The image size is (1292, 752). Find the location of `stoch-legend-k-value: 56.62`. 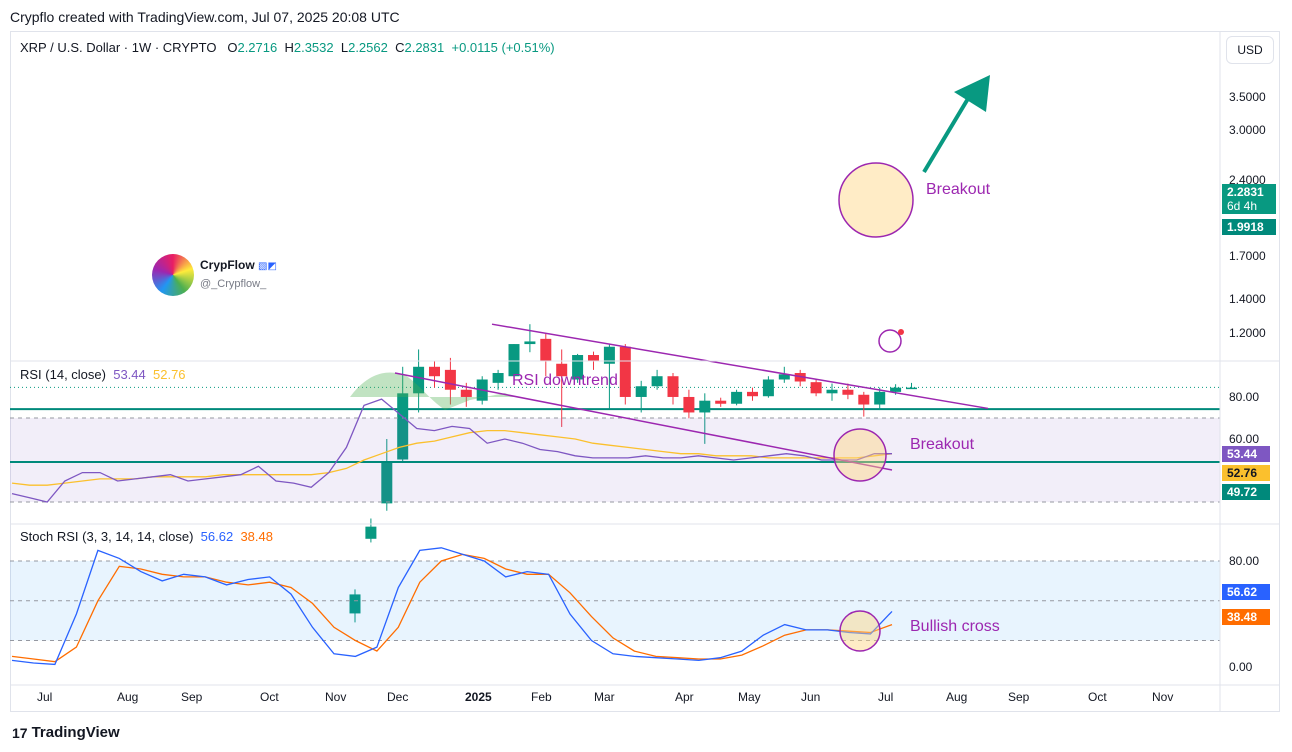

stoch-legend-k-value: 56.62 is located at coordinates (217, 536).